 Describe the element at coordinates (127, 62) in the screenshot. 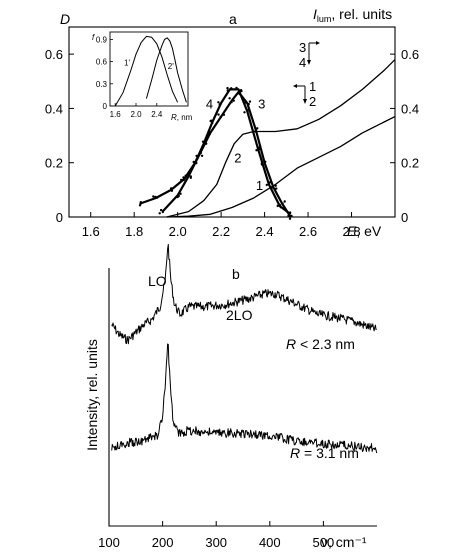

I see `inset-curve-label: 1'` at that location.